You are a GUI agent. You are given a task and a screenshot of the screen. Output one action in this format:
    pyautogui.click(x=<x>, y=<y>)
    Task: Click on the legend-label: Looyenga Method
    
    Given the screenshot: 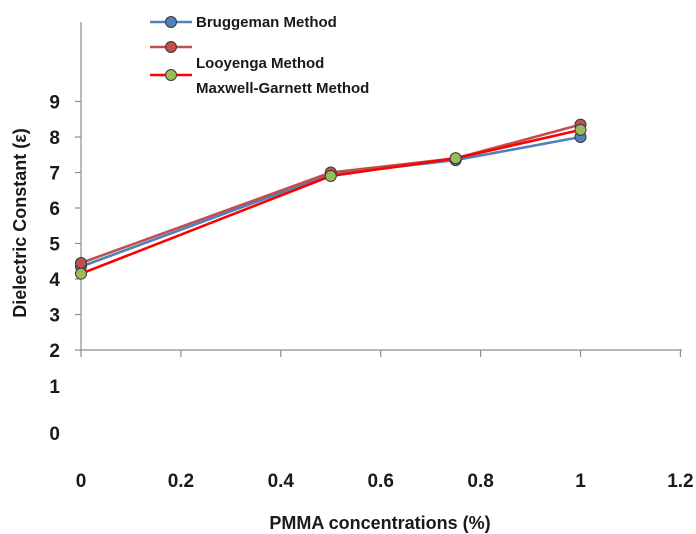 What is the action you would take?
    pyautogui.click(x=260, y=63)
    